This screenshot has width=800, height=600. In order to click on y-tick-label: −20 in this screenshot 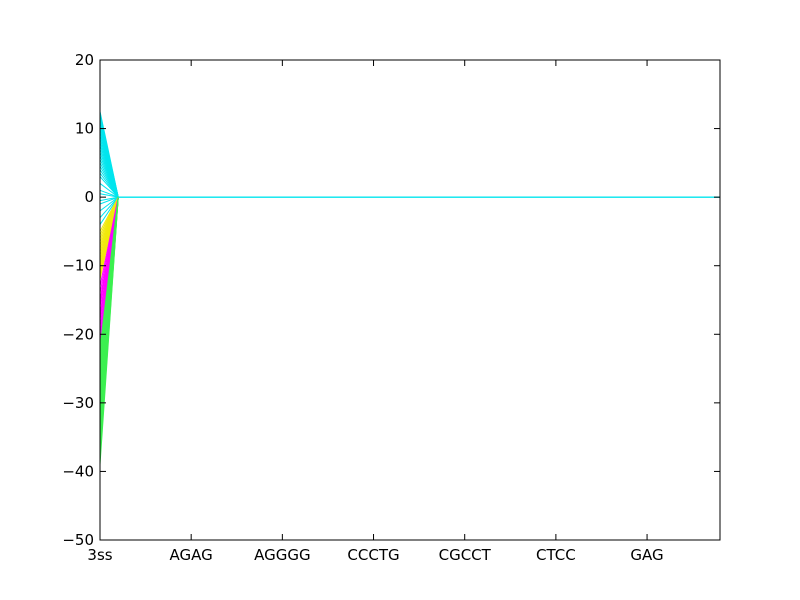, I will do `click(78, 334)`.